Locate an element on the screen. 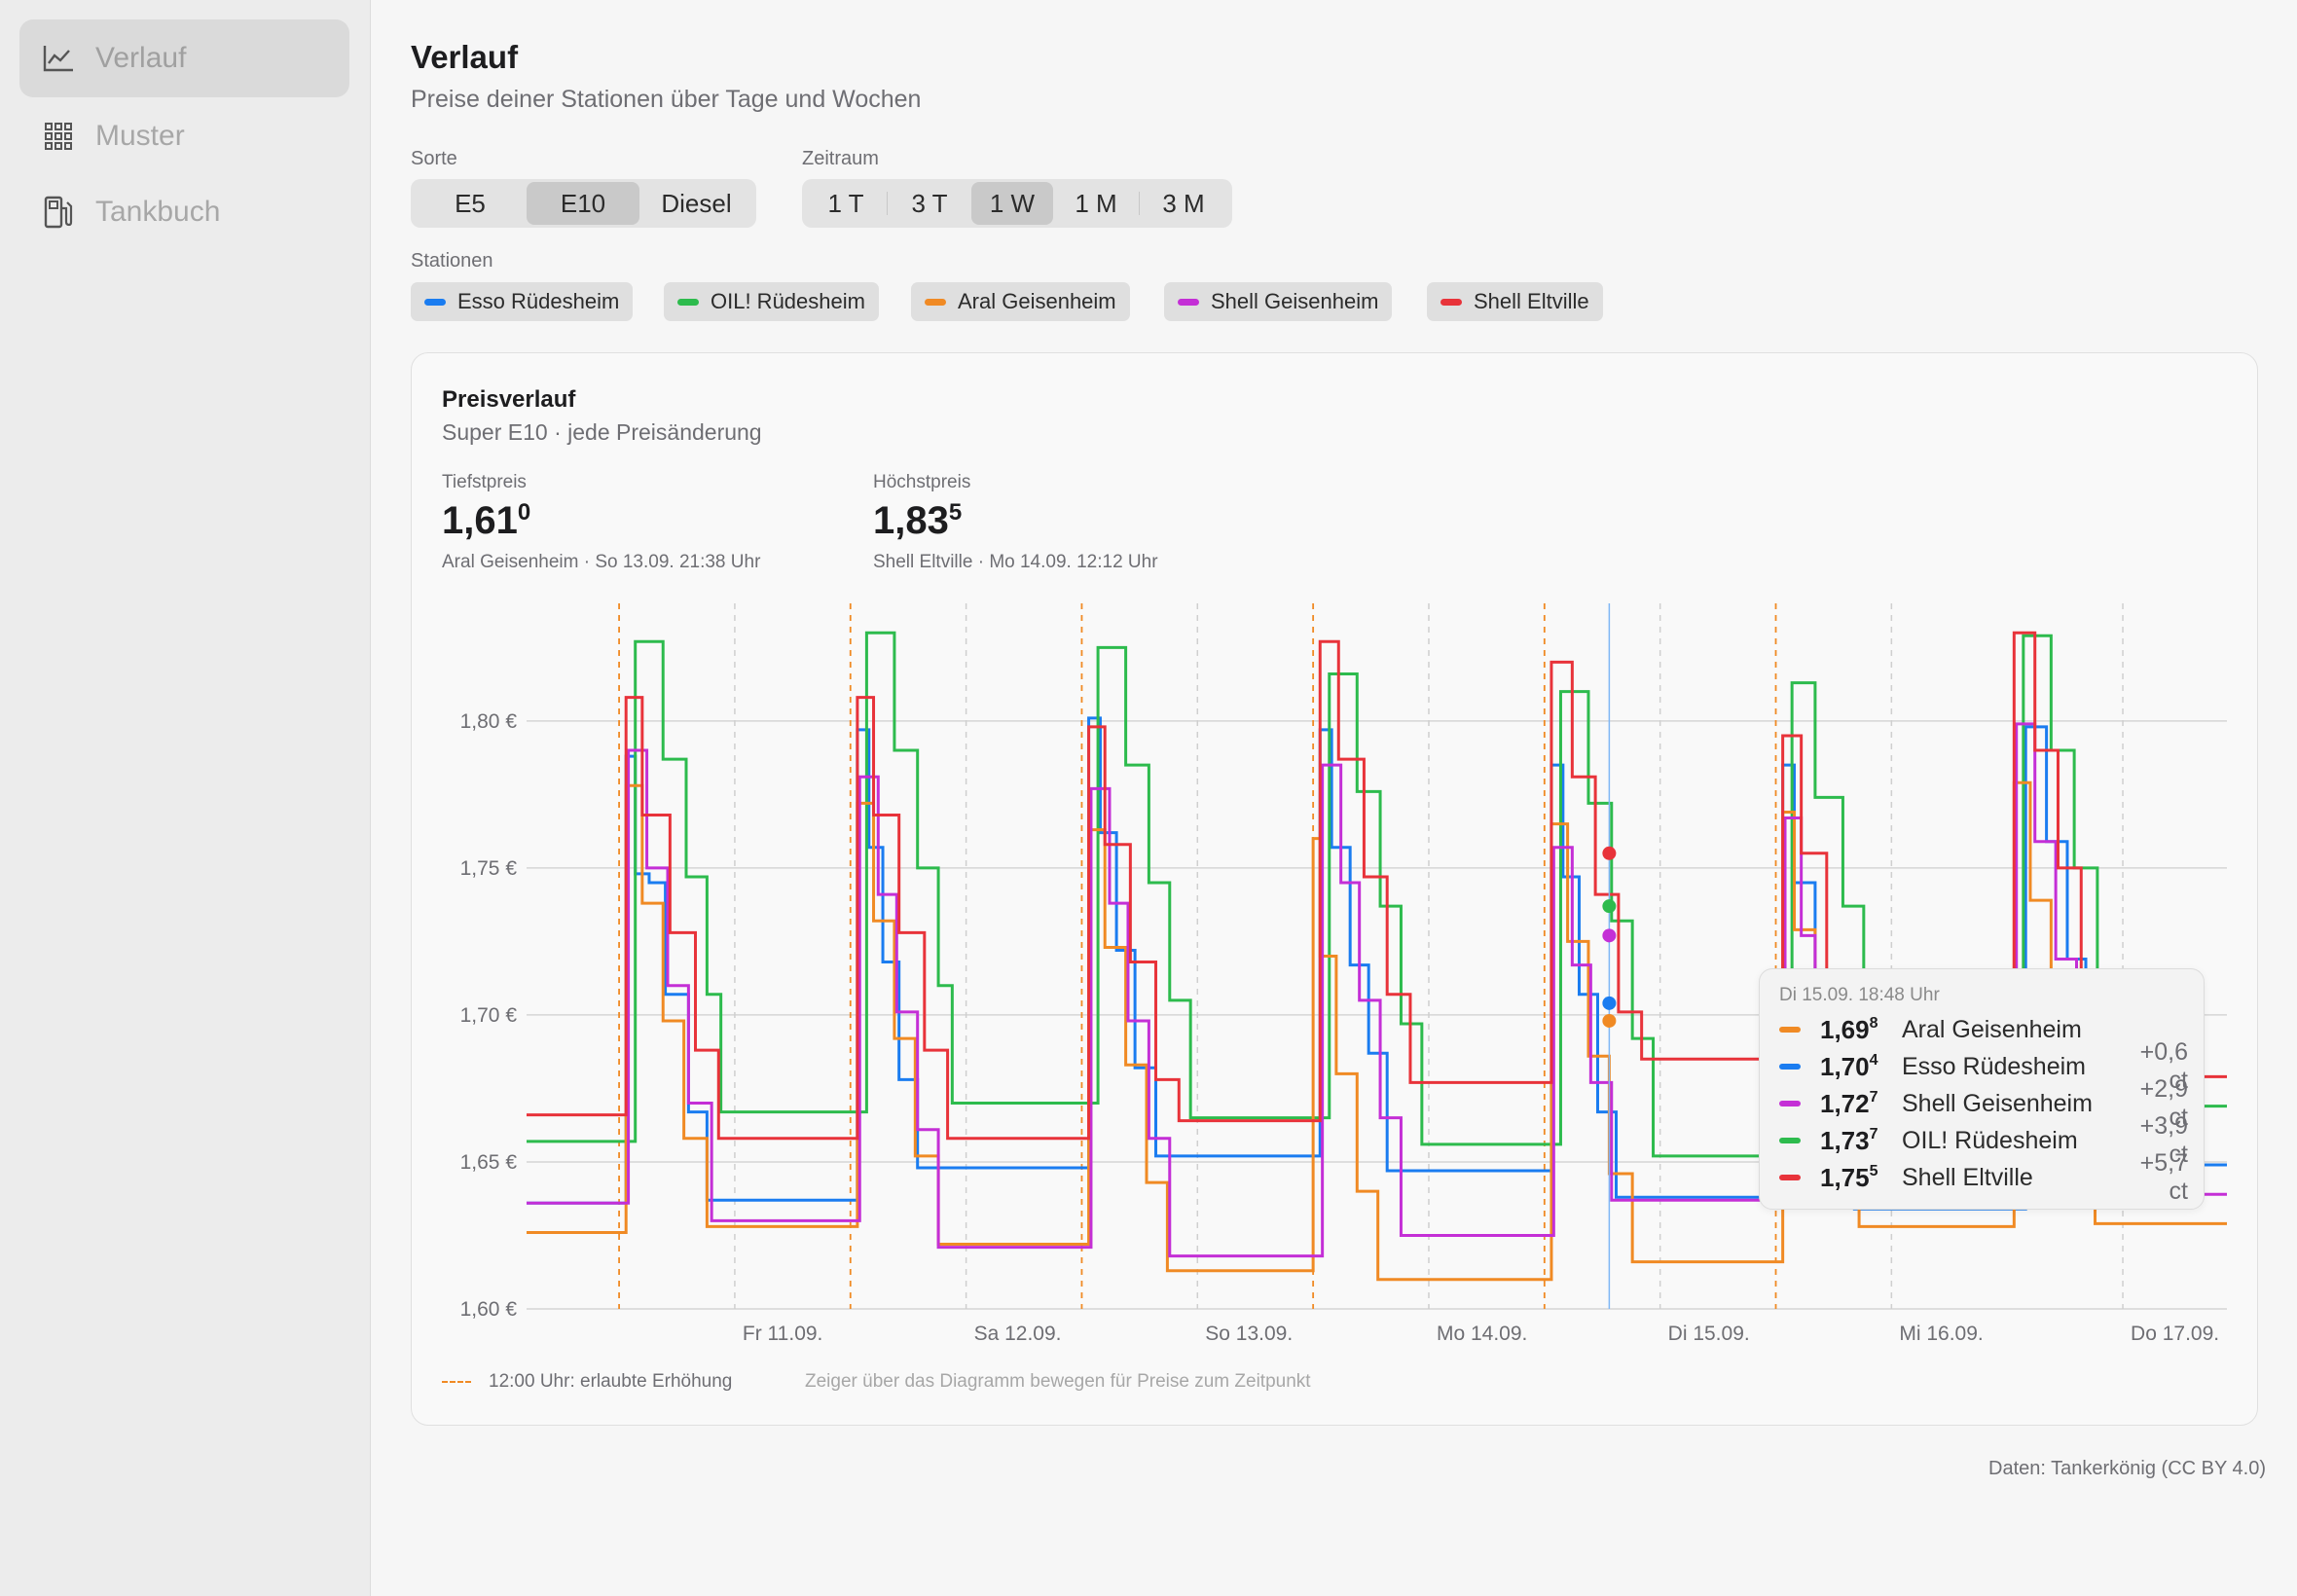  dashed-line-swatch is located at coordinates (456, 1382).